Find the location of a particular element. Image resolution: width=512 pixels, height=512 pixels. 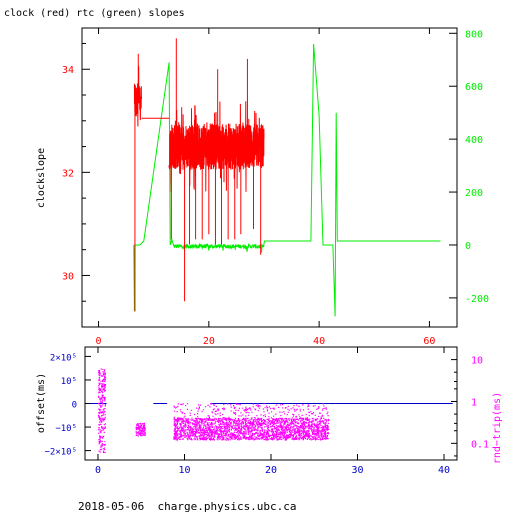

top-y2-tick-label: 400 is located at coordinates (474, 140).